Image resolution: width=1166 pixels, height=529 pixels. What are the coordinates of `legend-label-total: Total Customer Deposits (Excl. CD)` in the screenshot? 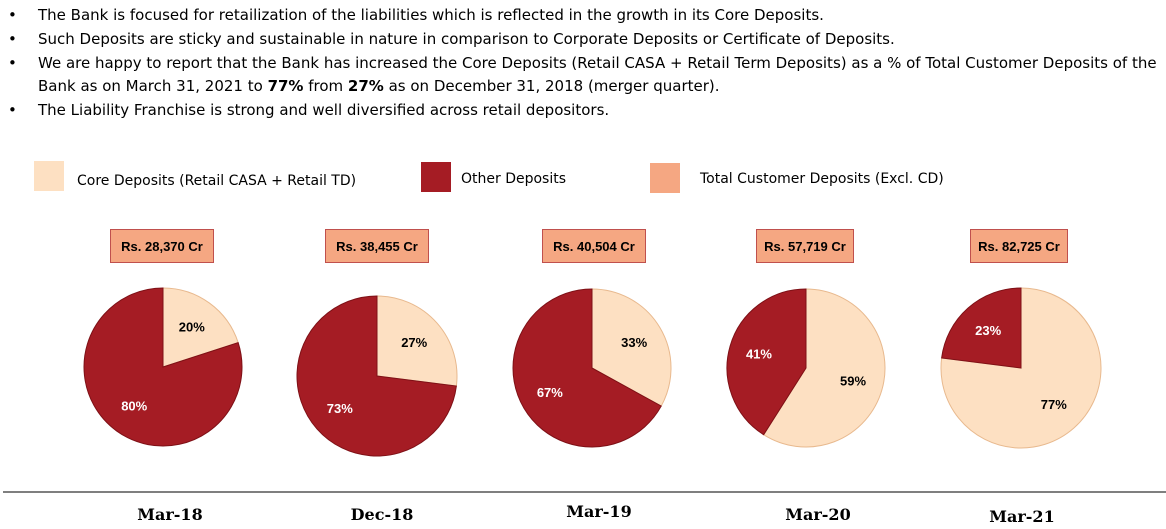 It's located at (822, 179).